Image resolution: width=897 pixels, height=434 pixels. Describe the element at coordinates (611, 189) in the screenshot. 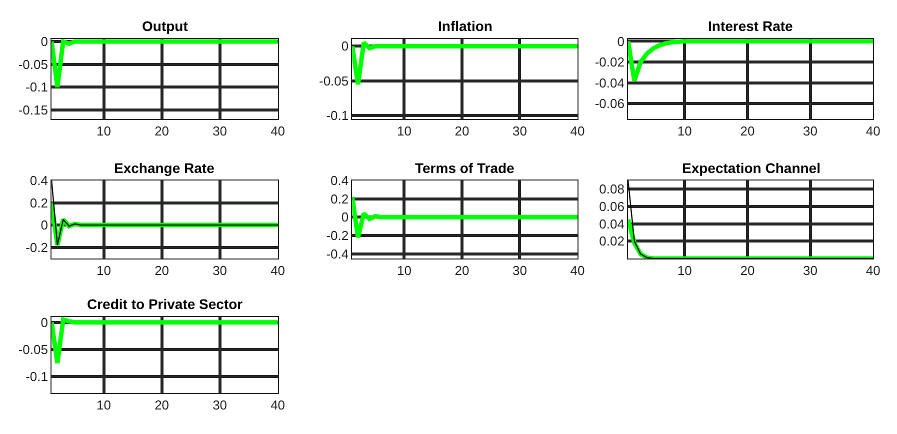

I see `y-tick-label: 0.08` at that location.